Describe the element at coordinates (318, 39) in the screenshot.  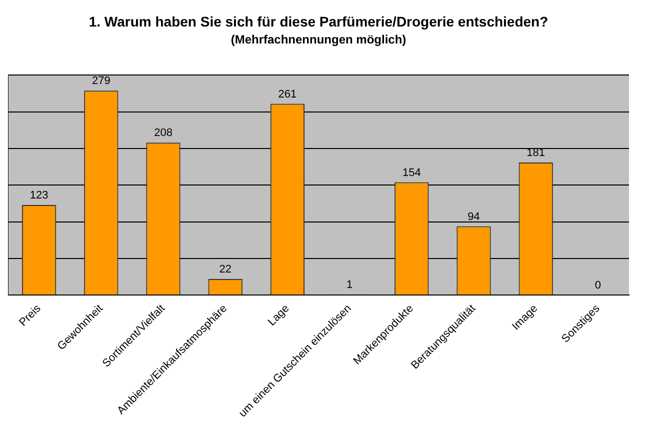
I see `chart-subtitle: (Mehrfachnennungen möglich)` at that location.